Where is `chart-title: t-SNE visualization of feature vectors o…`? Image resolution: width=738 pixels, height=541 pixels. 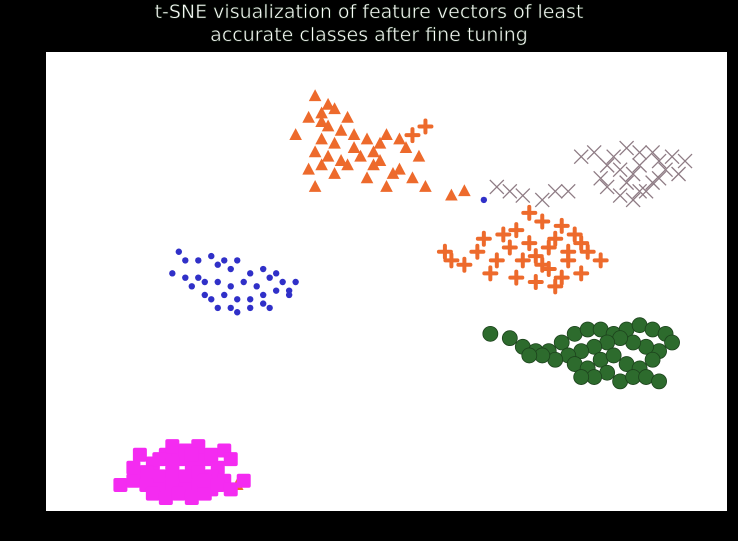 chart-title: t-SNE visualization of feature vectors o… is located at coordinates (369, 24).